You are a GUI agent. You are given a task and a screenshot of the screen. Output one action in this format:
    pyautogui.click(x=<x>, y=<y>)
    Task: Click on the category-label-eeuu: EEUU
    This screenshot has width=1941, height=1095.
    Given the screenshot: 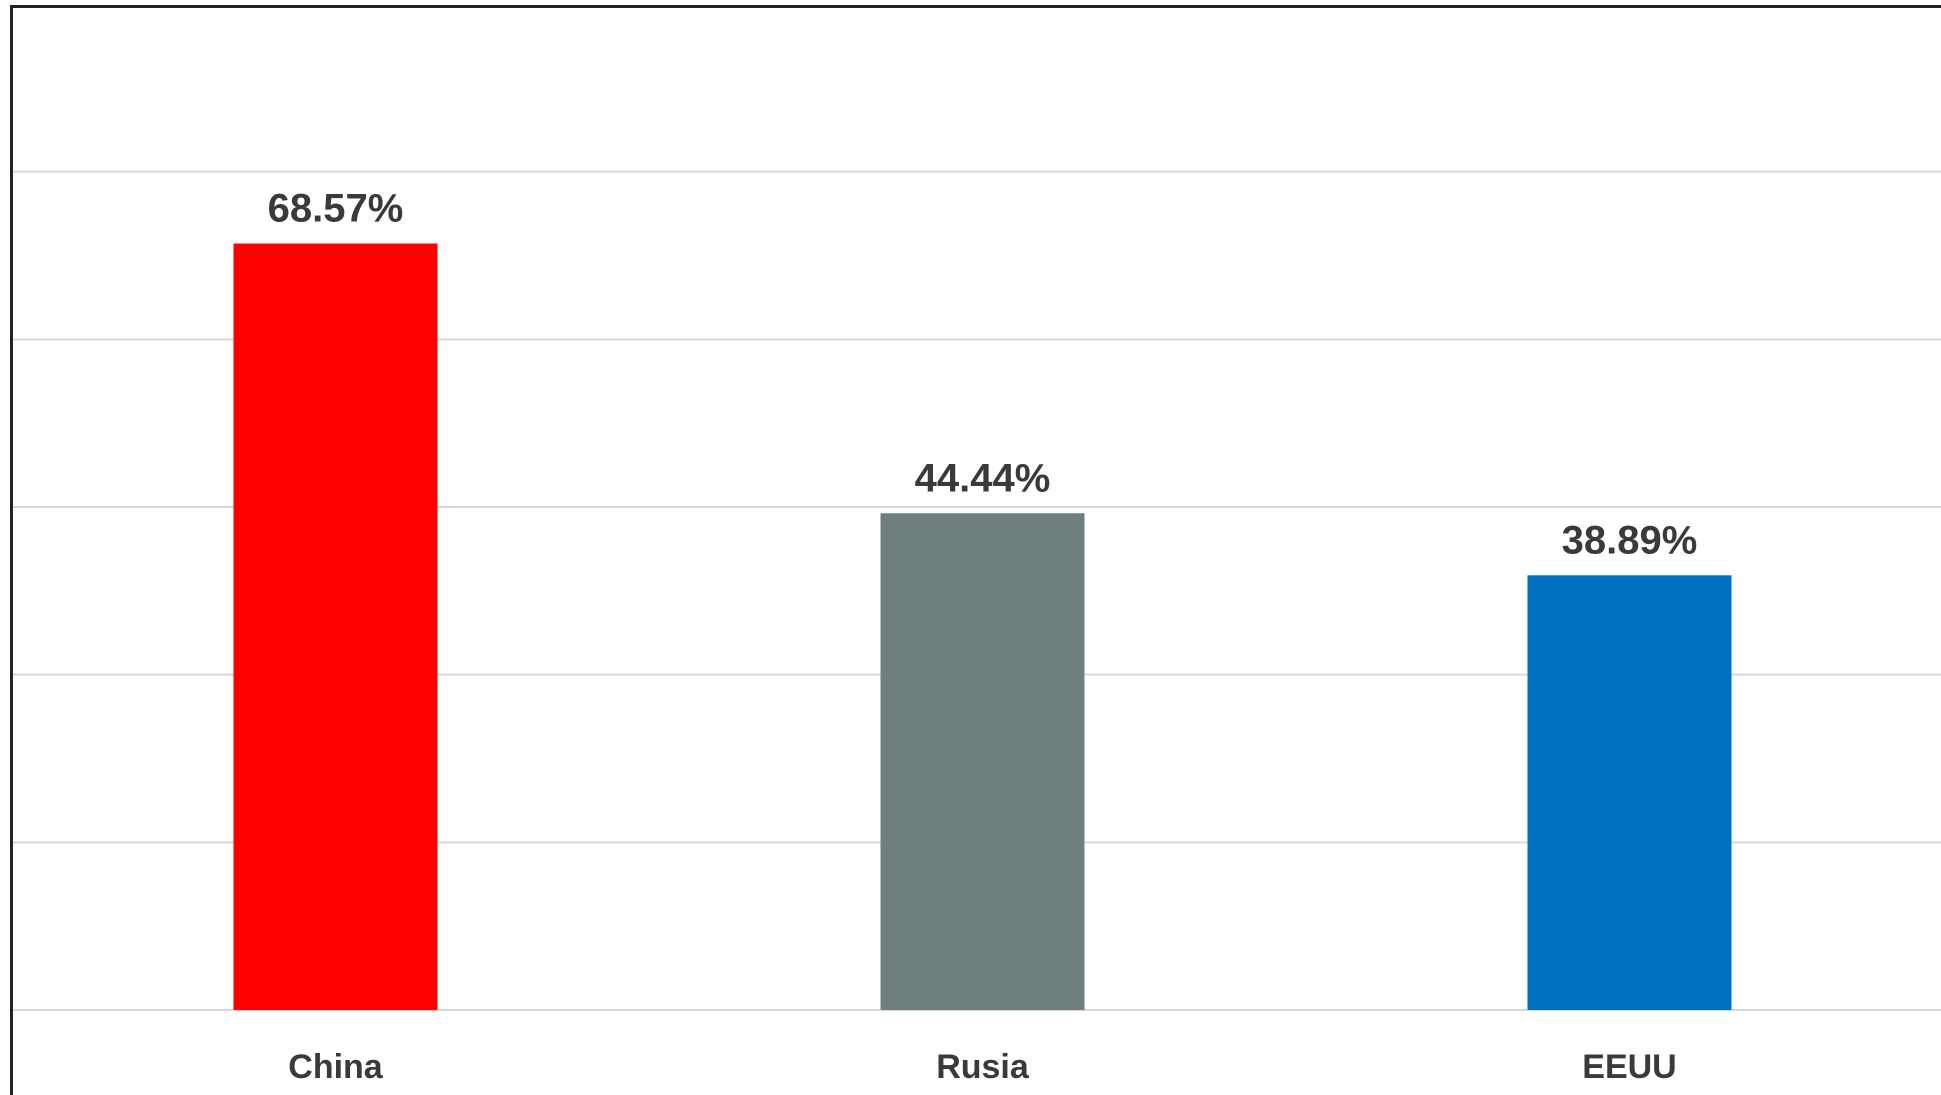 What is the action you would take?
    pyautogui.click(x=1629, y=1067)
    